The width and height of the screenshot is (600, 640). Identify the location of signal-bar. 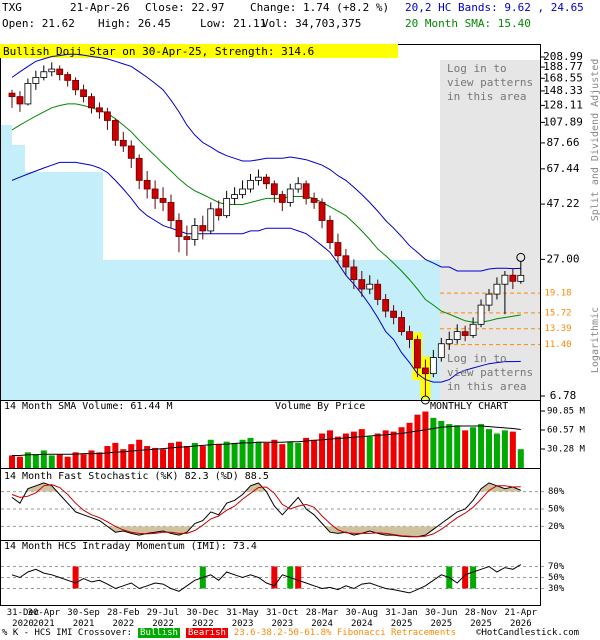
(75, 577).